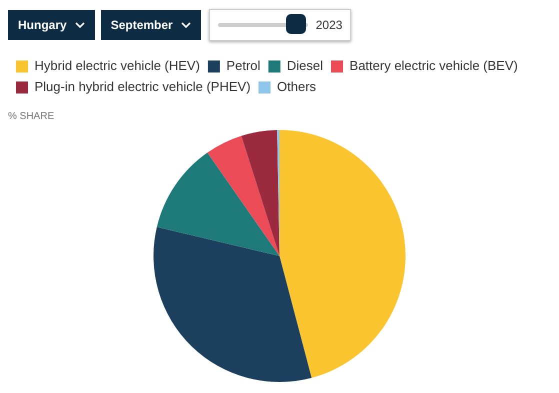 The height and width of the screenshot is (393, 559). Describe the element at coordinates (297, 86) in the screenshot. I see `legend-label: Others` at that location.